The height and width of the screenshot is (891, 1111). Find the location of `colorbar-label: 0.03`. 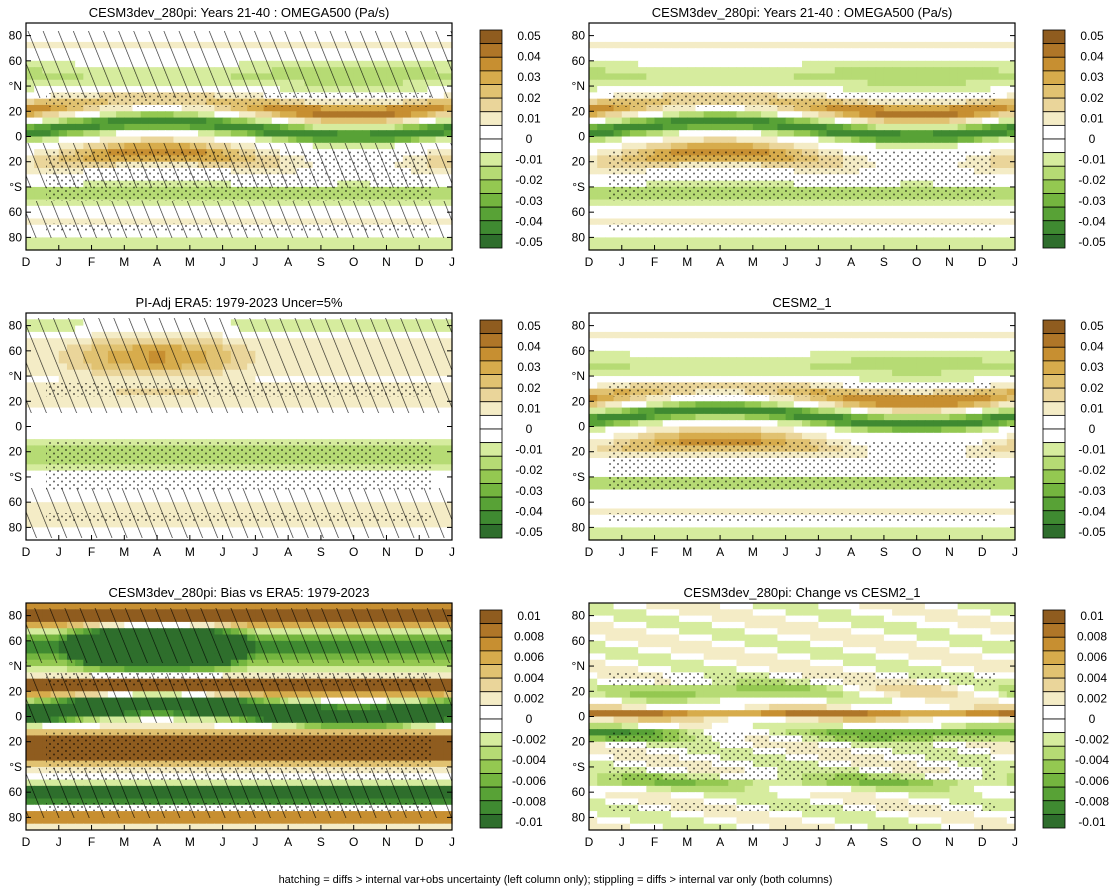

colorbar-label: 0.03 is located at coordinates (1092, 77).